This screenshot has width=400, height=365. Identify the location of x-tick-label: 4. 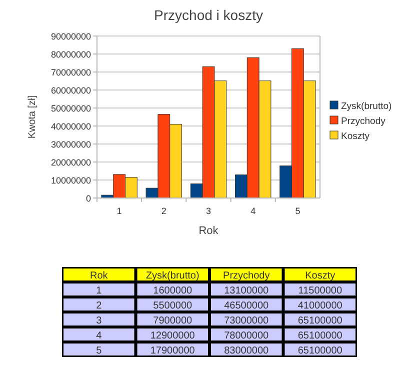
(253, 211).